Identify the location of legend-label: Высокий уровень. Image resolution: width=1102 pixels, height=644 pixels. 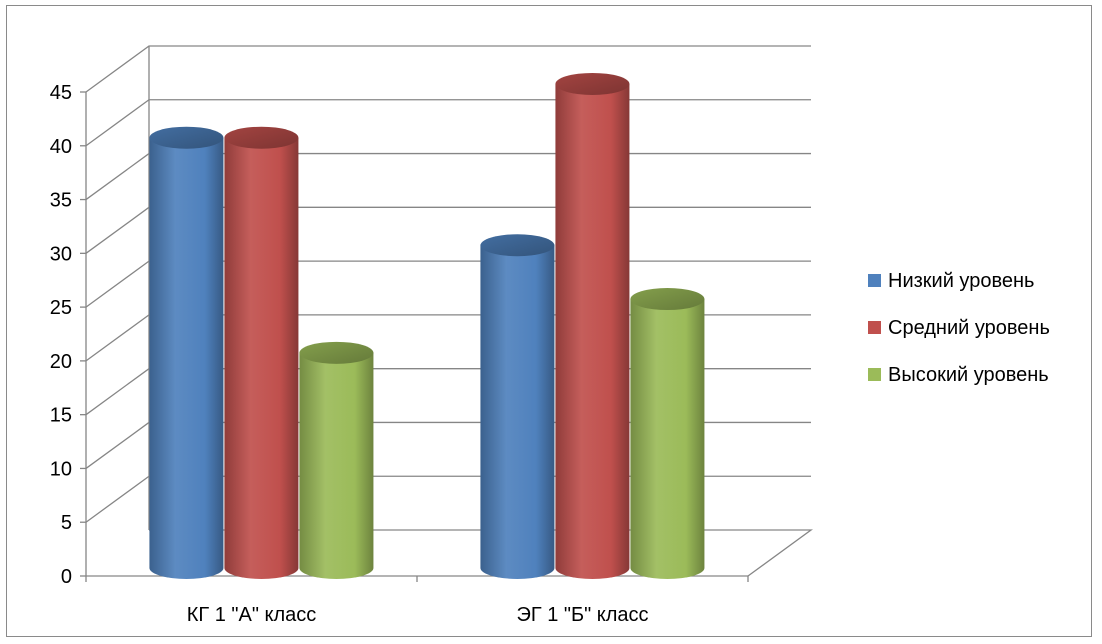
(968, 375).